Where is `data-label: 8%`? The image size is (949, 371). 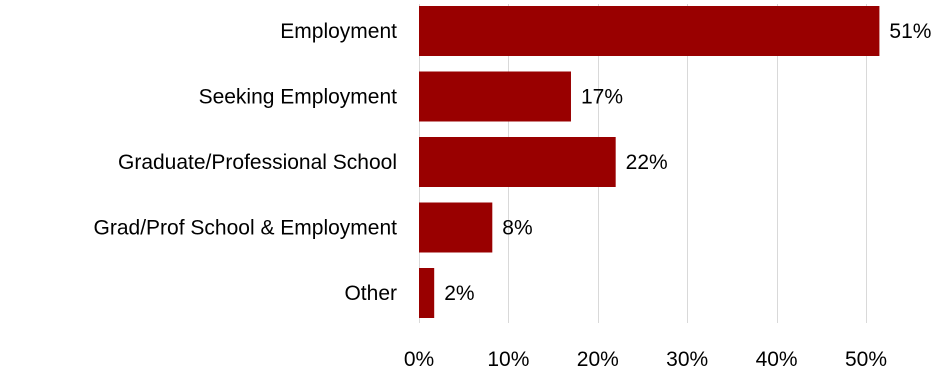 data-label: 8% is located at coordinates (517, 228).